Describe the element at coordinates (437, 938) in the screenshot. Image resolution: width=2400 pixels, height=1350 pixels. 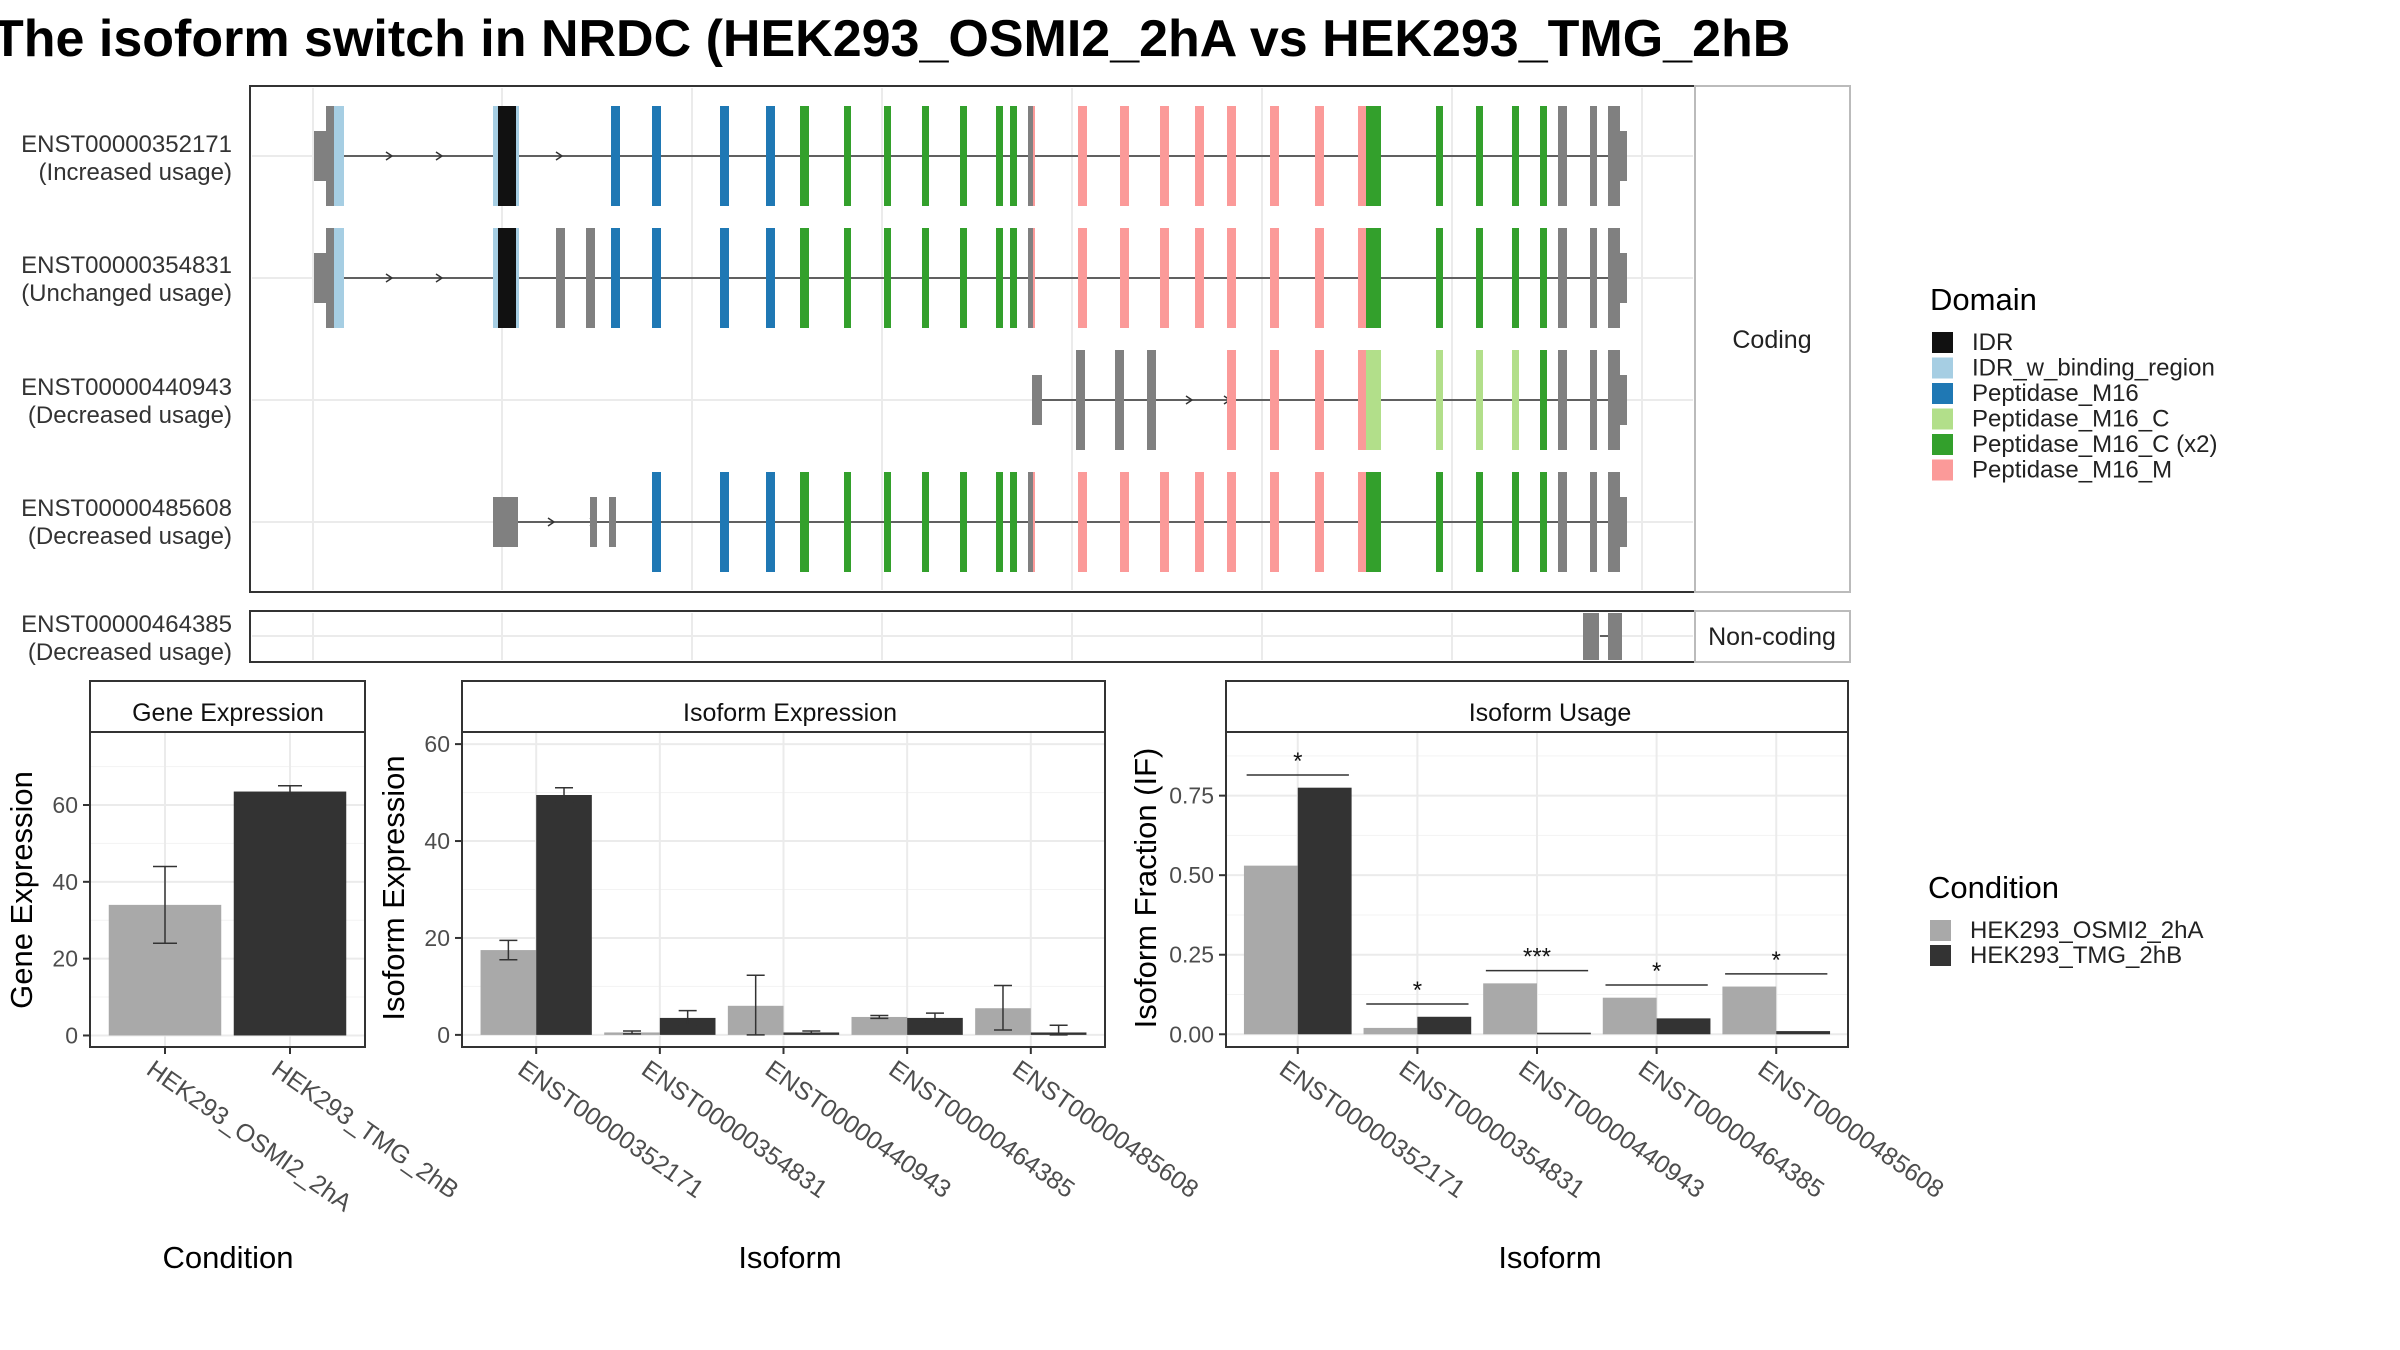
I see `y-tick-label: 20` at that location.